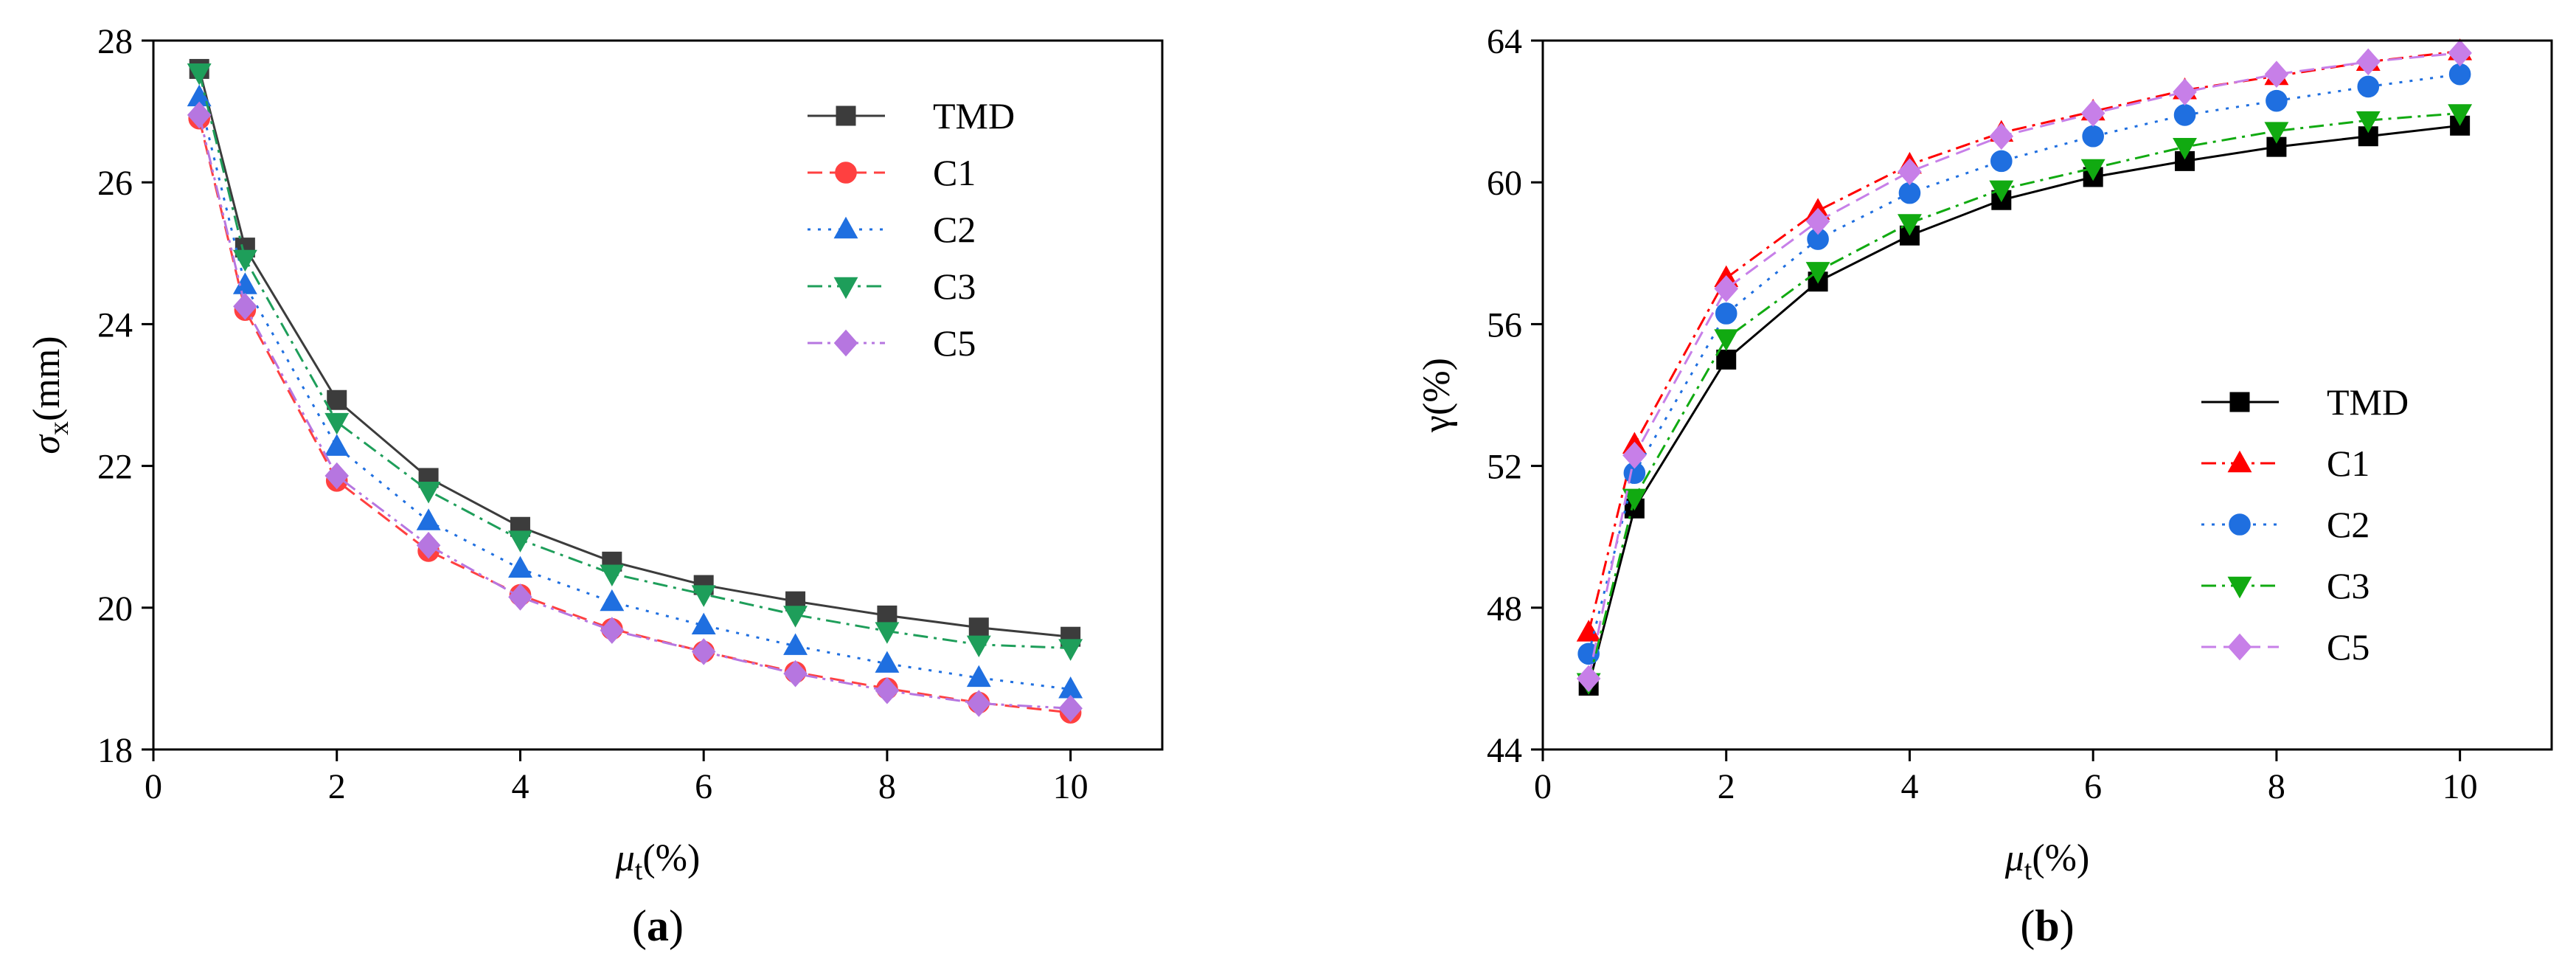 The image size is (2576, 973). I want to click on panel-a-label-close: ), so click(676, 925).